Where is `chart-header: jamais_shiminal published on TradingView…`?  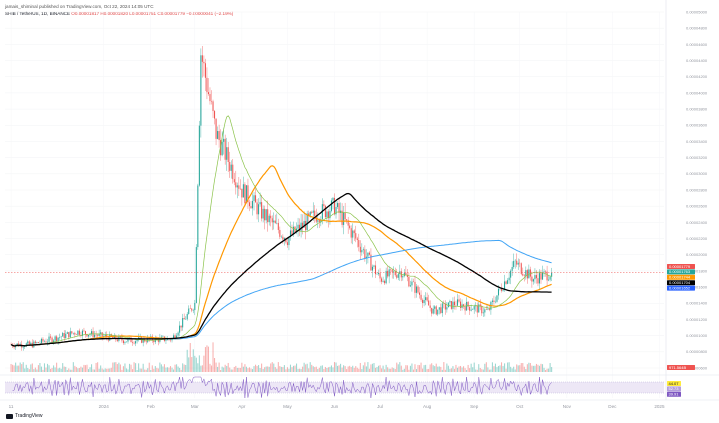 chart-header: jamais_shiminal published on TradingView… is located at coordinates (119, 10).